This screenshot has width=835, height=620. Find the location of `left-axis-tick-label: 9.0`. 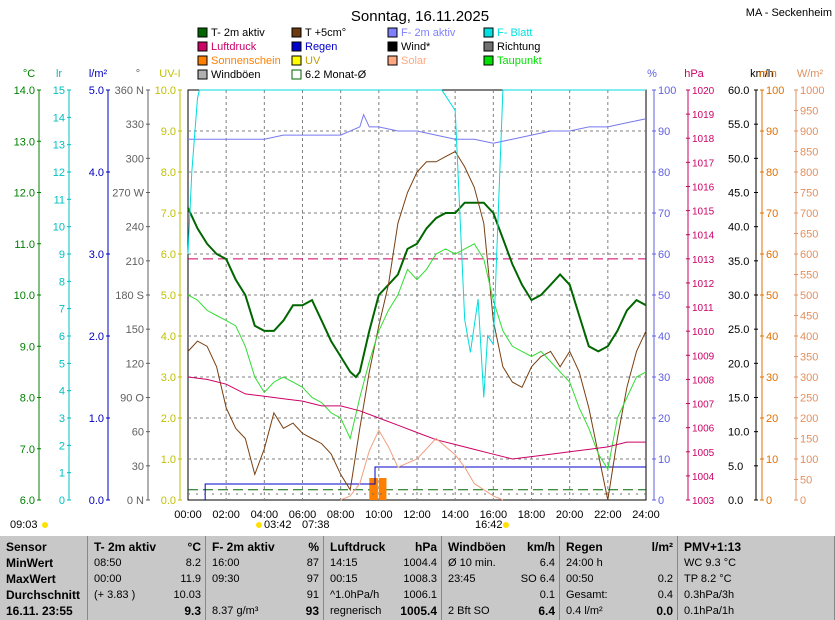

left-axis-tick-label: 9.0 is located at coordinates (168, 132).